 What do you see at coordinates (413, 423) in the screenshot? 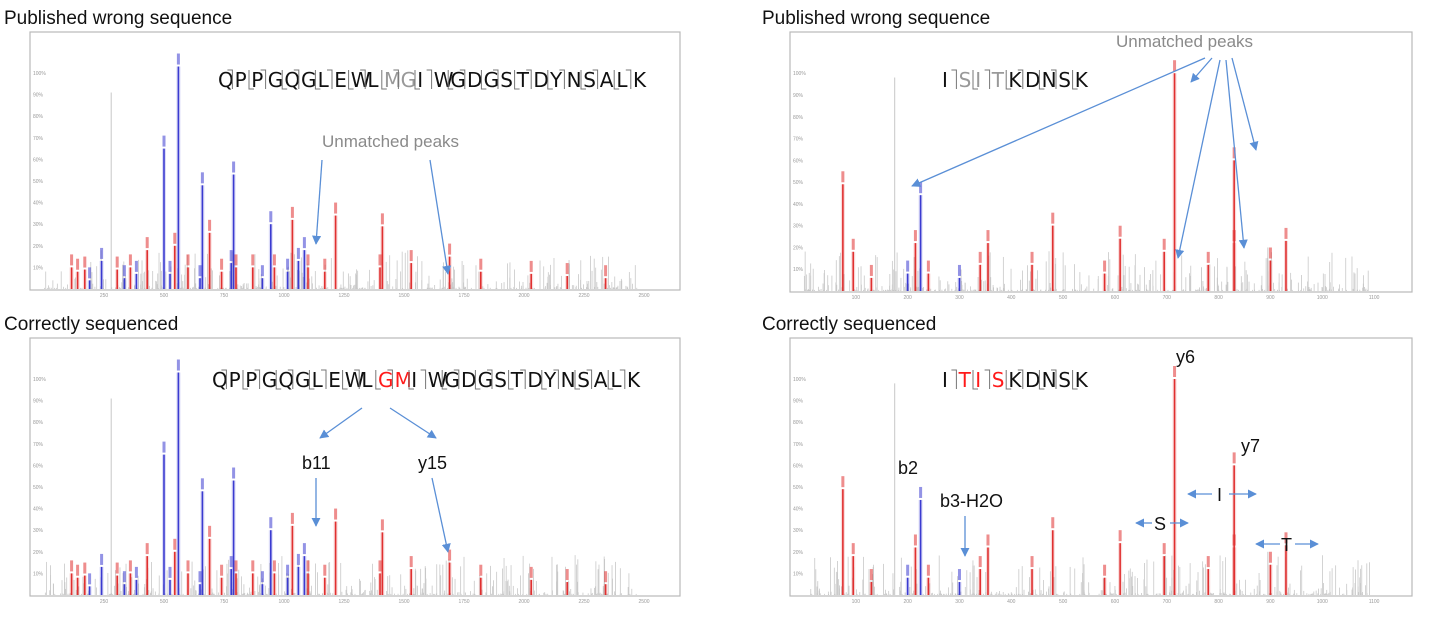
I see `gm-arrow-y15` at bounding box center [413, 423].